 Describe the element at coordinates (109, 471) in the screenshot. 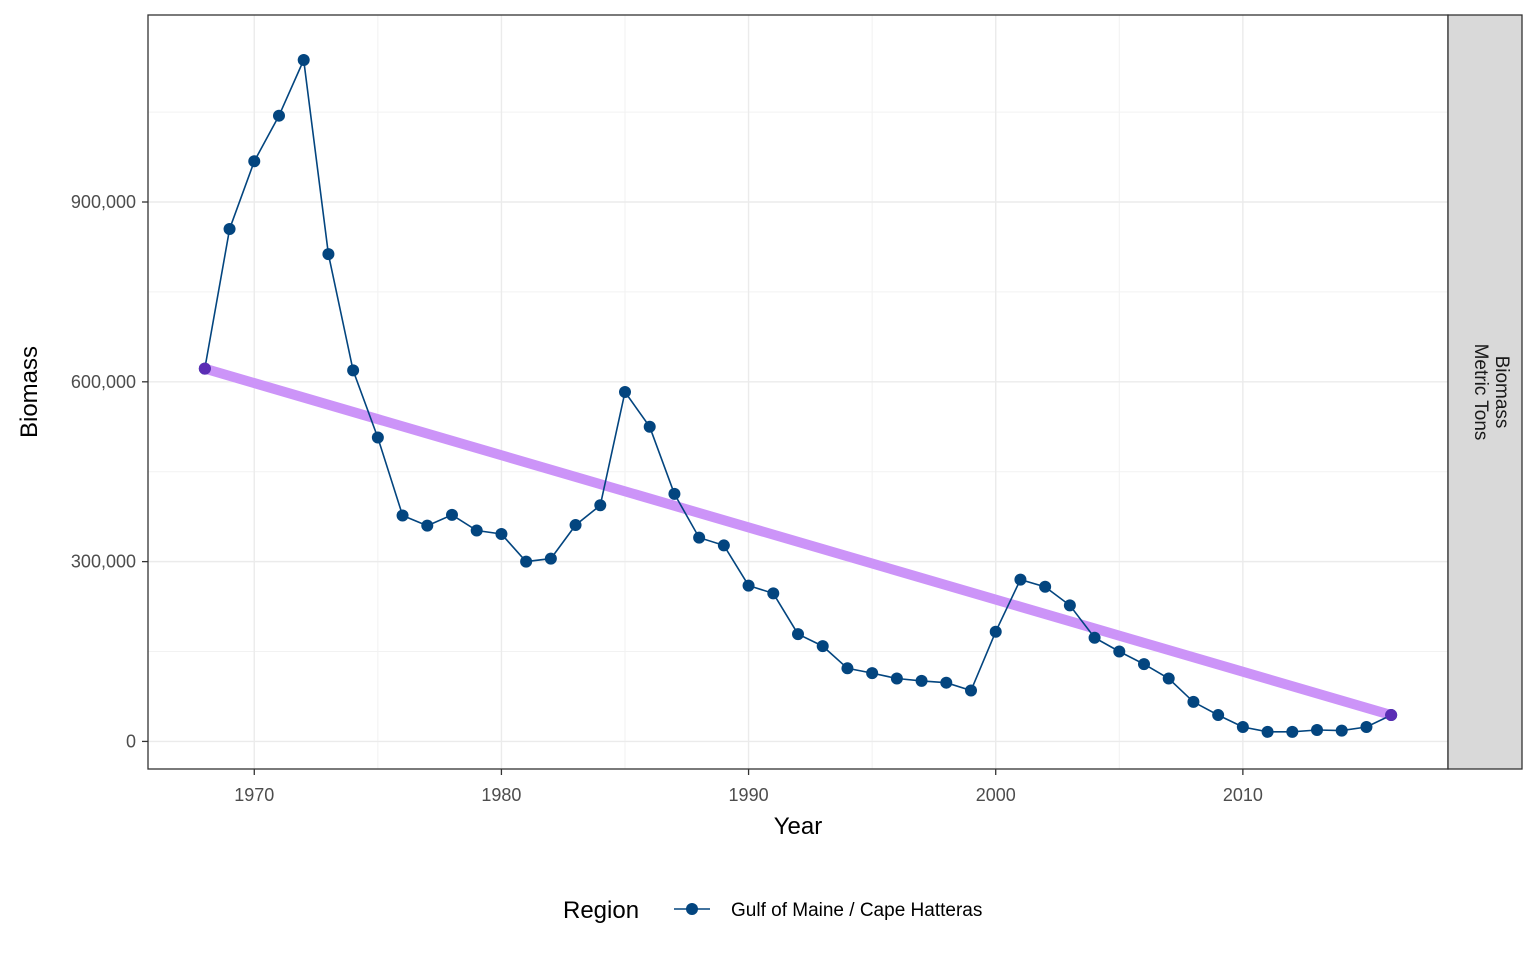

I see `y-axis: 0 300,000 600,000 900,000` at that location.